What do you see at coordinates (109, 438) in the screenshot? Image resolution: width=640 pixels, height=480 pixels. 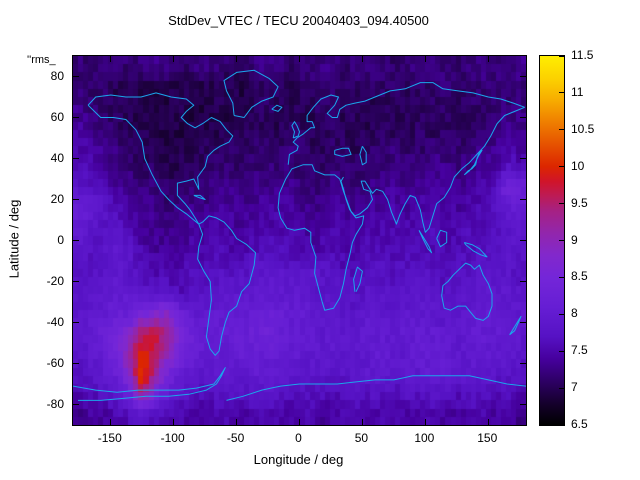 I see `x-tick-label: -150` at bounding box center [109, 438].